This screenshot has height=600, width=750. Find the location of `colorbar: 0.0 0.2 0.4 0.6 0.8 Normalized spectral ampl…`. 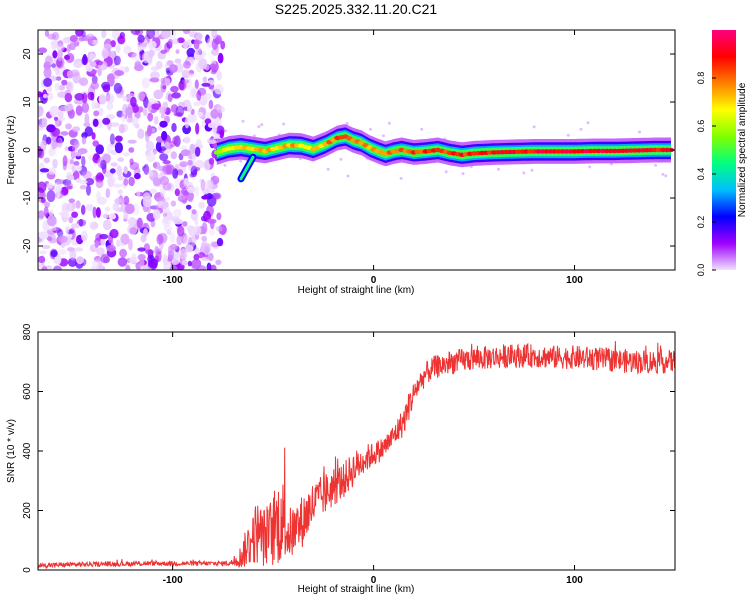

colorbar: 0.0 0.2 0.4 0.6 0.8 Normalized spectral ampl… is located at coordinates (722, 153).